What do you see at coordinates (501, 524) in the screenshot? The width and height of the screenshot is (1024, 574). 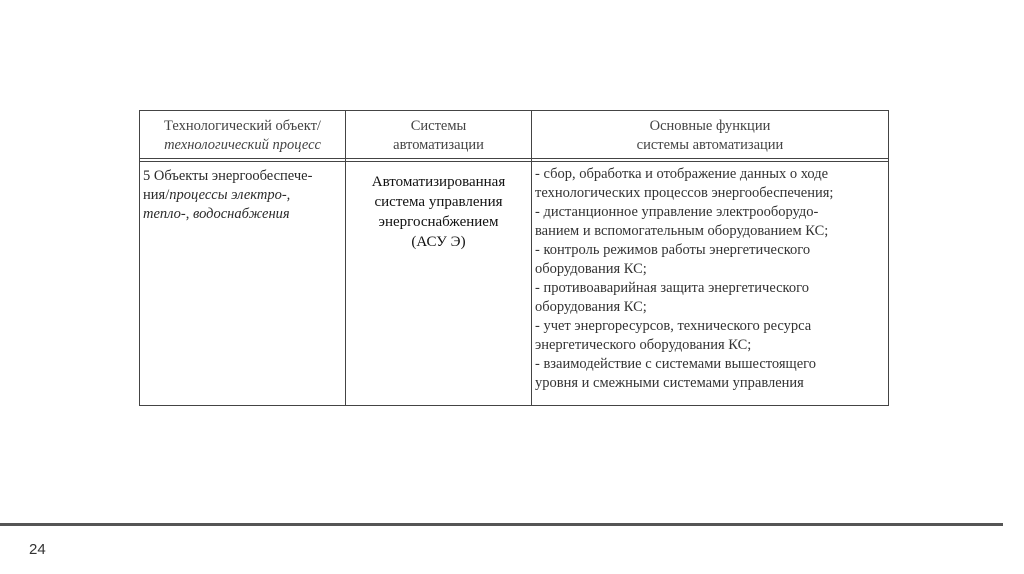 I see `footer-divider` at bounding box center [501, 524].